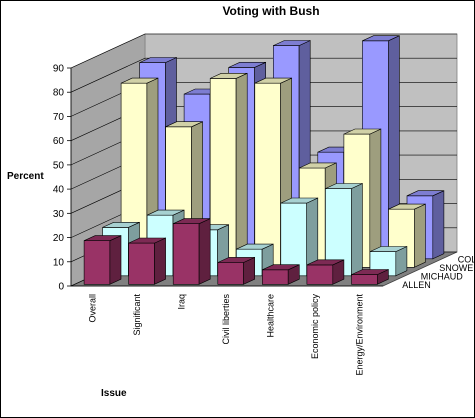 The width and height of the screenshot is (475, 418). I want to click on y-tick-label: 10, so click(59, 262).